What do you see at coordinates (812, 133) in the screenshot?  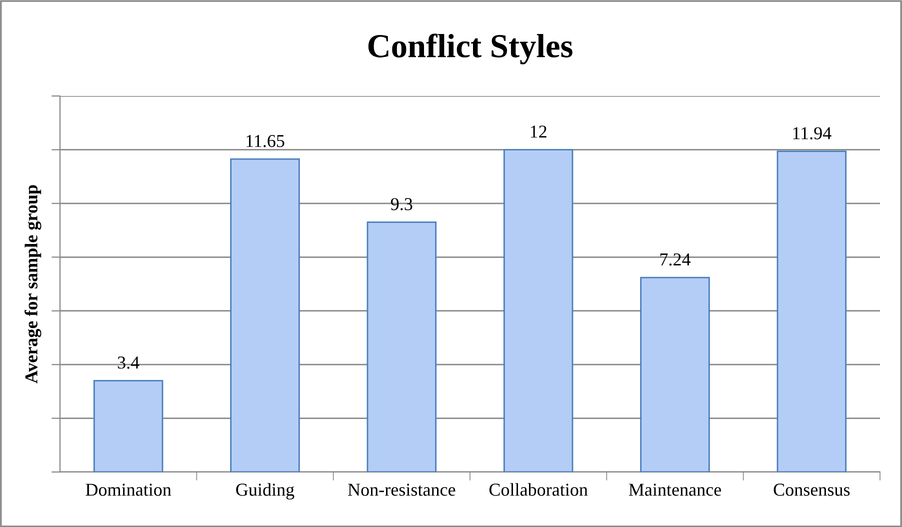 I see `data-label: 11.94` at bounding box center [812, 133].